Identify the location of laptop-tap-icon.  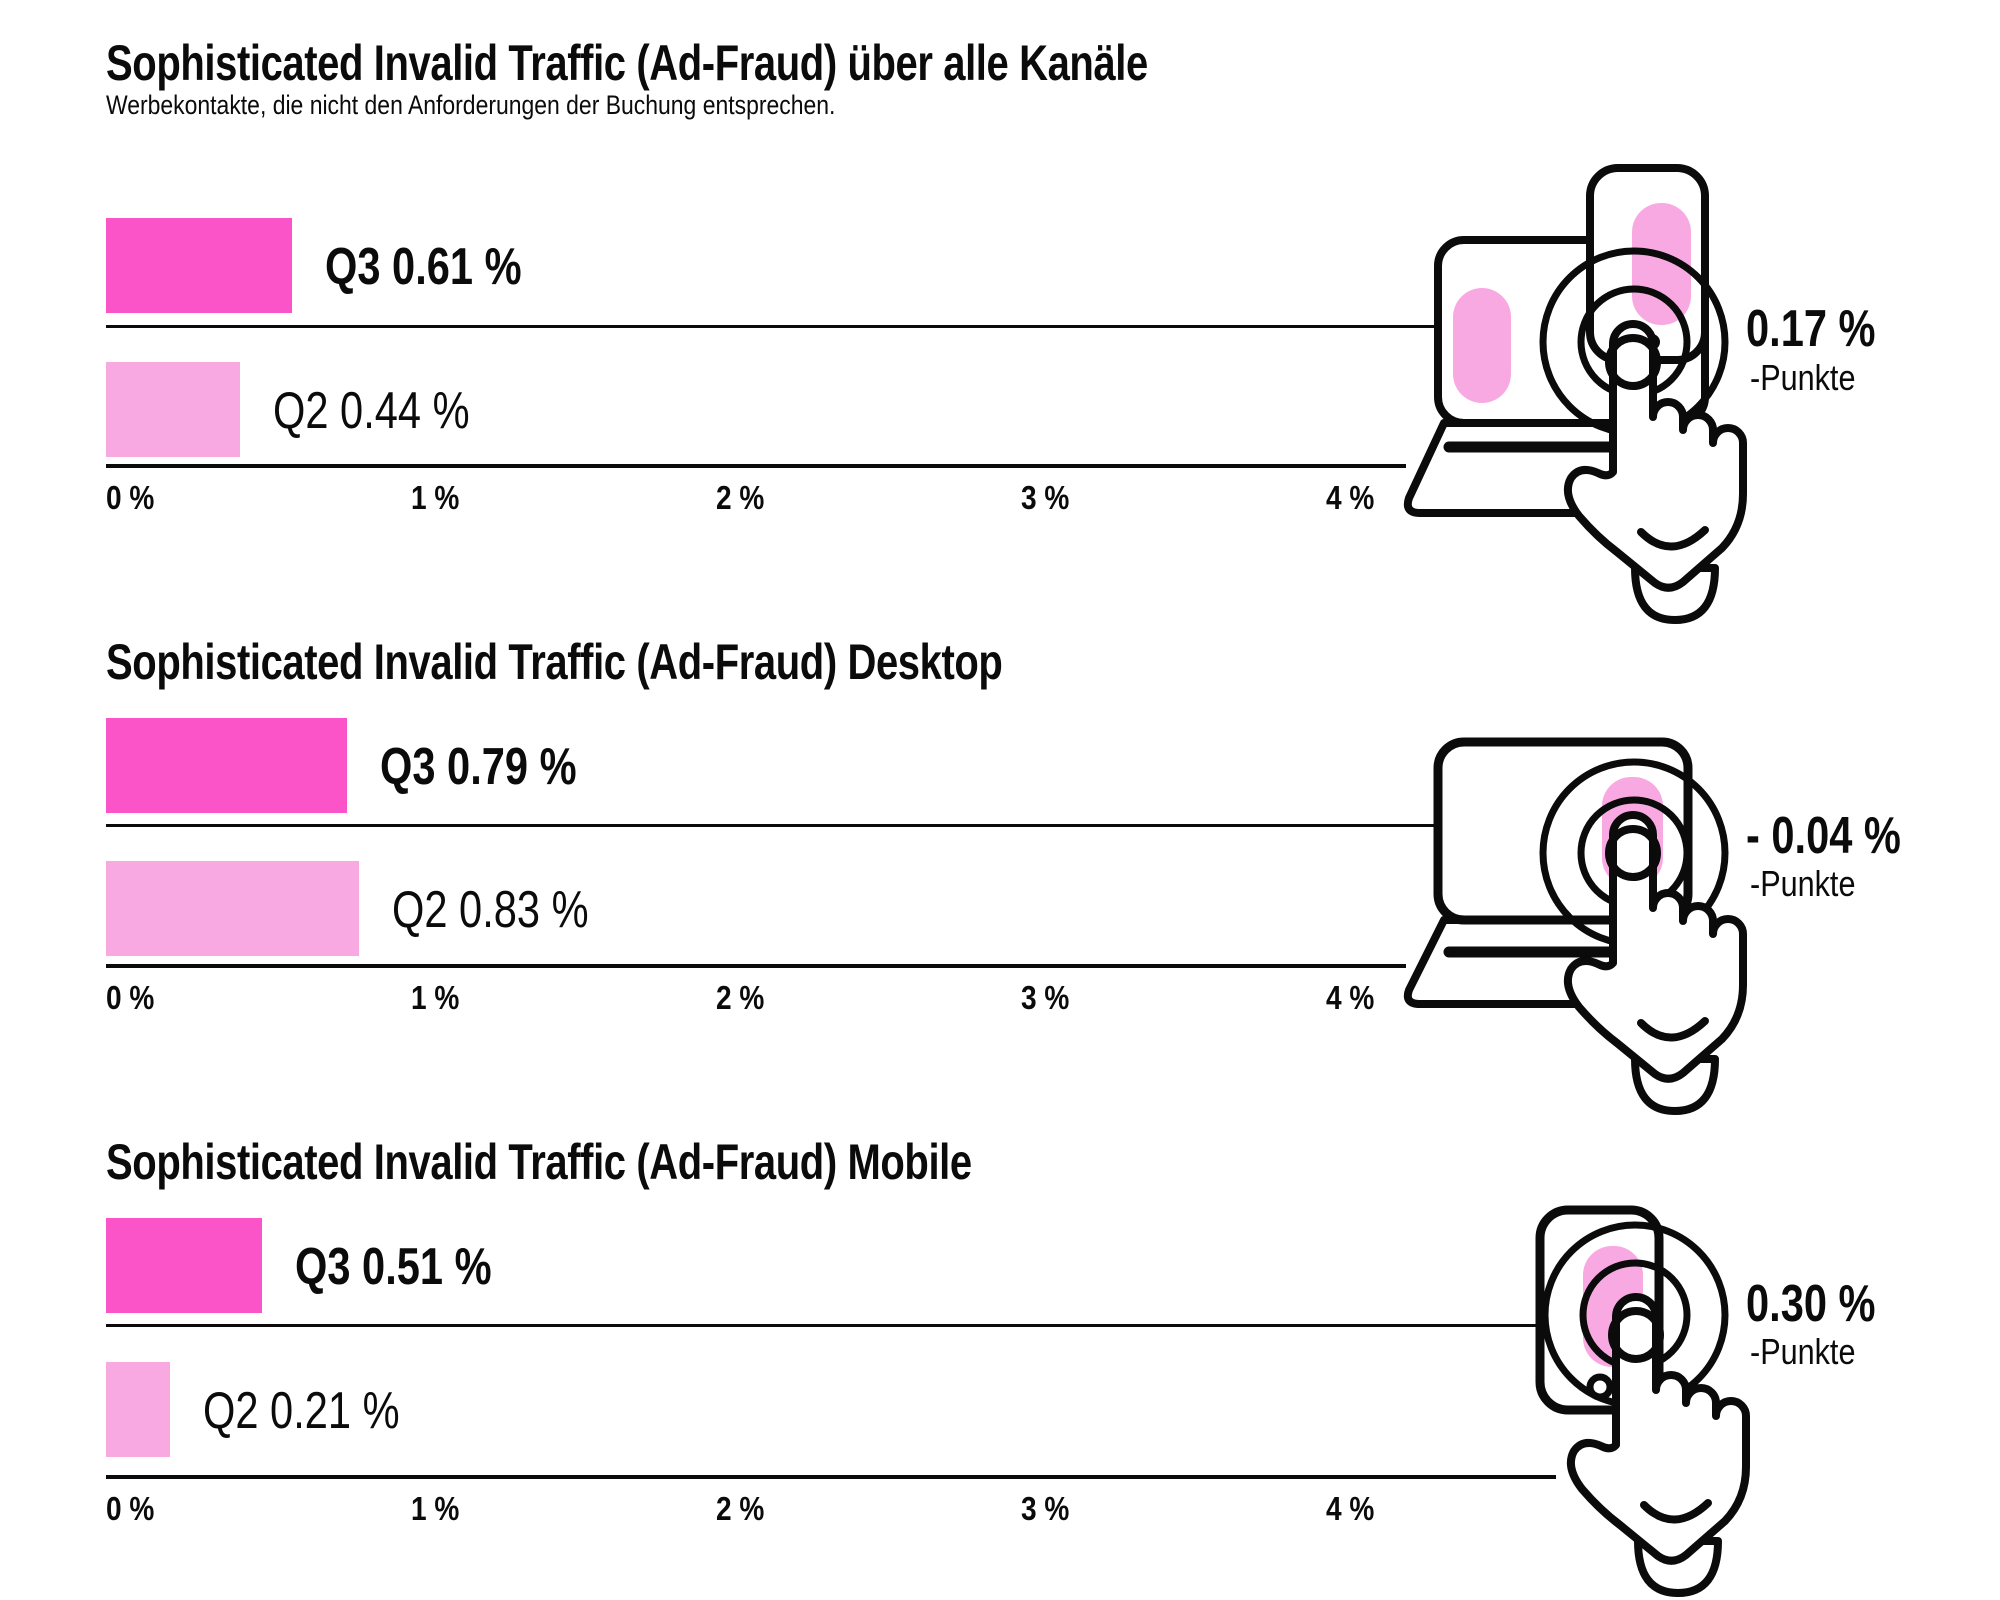
(1601, 934).